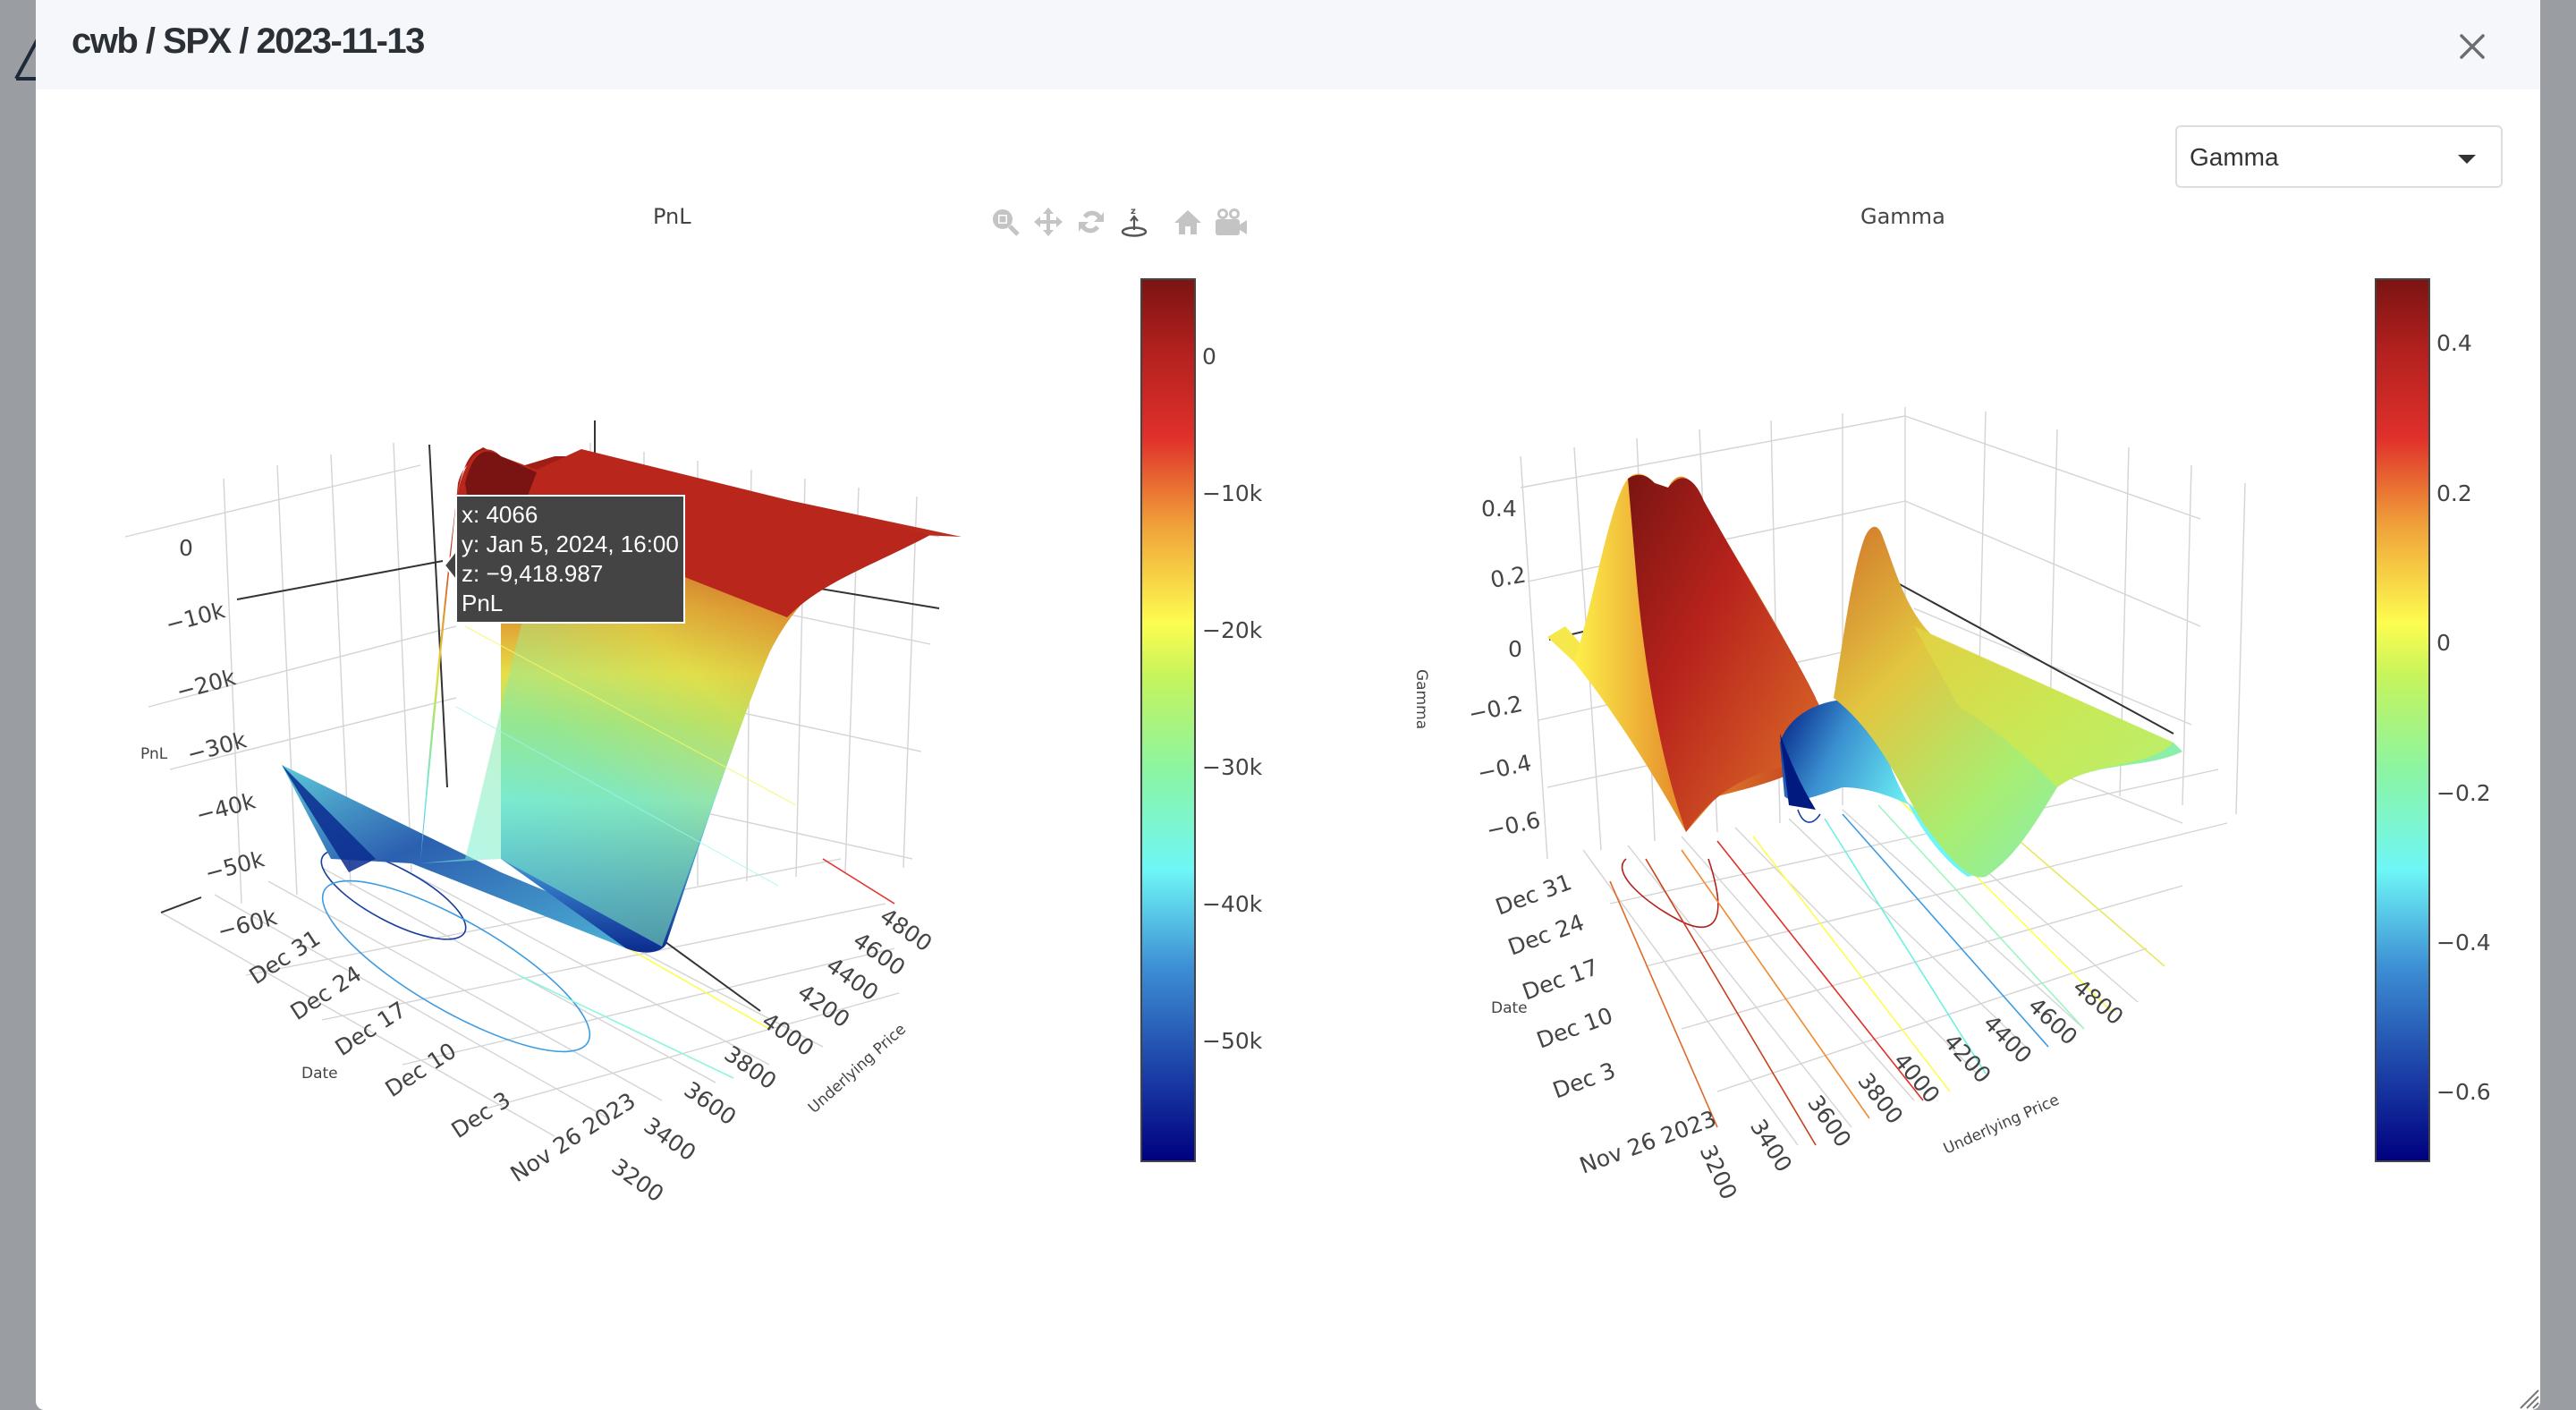 The width and height of the screenshot is (2576, 1410). I want to click on gamma-y-tick: Dec 31, so click(1533, 894).